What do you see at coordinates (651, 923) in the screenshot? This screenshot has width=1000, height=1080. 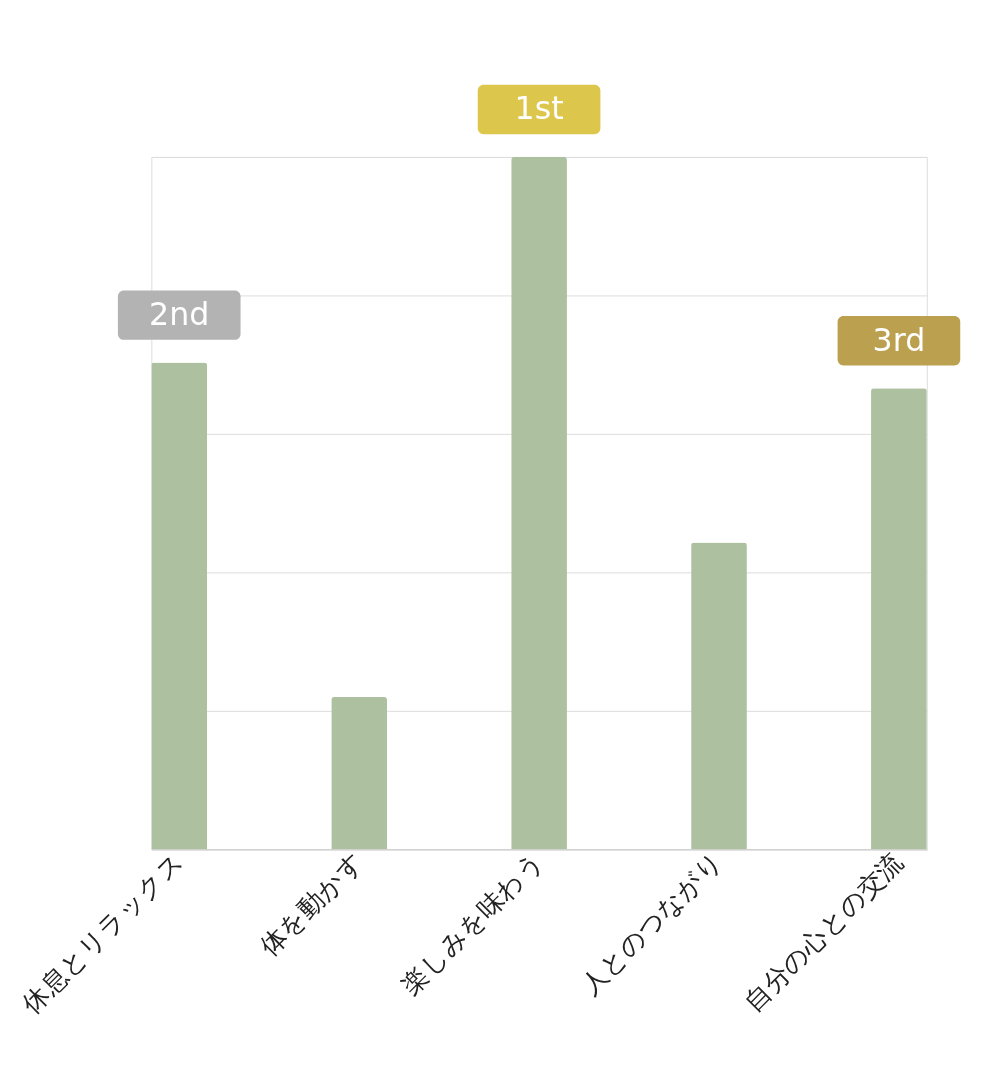 I see `x-tick-label: 人とのつながり` at bounding box center [651, 923].